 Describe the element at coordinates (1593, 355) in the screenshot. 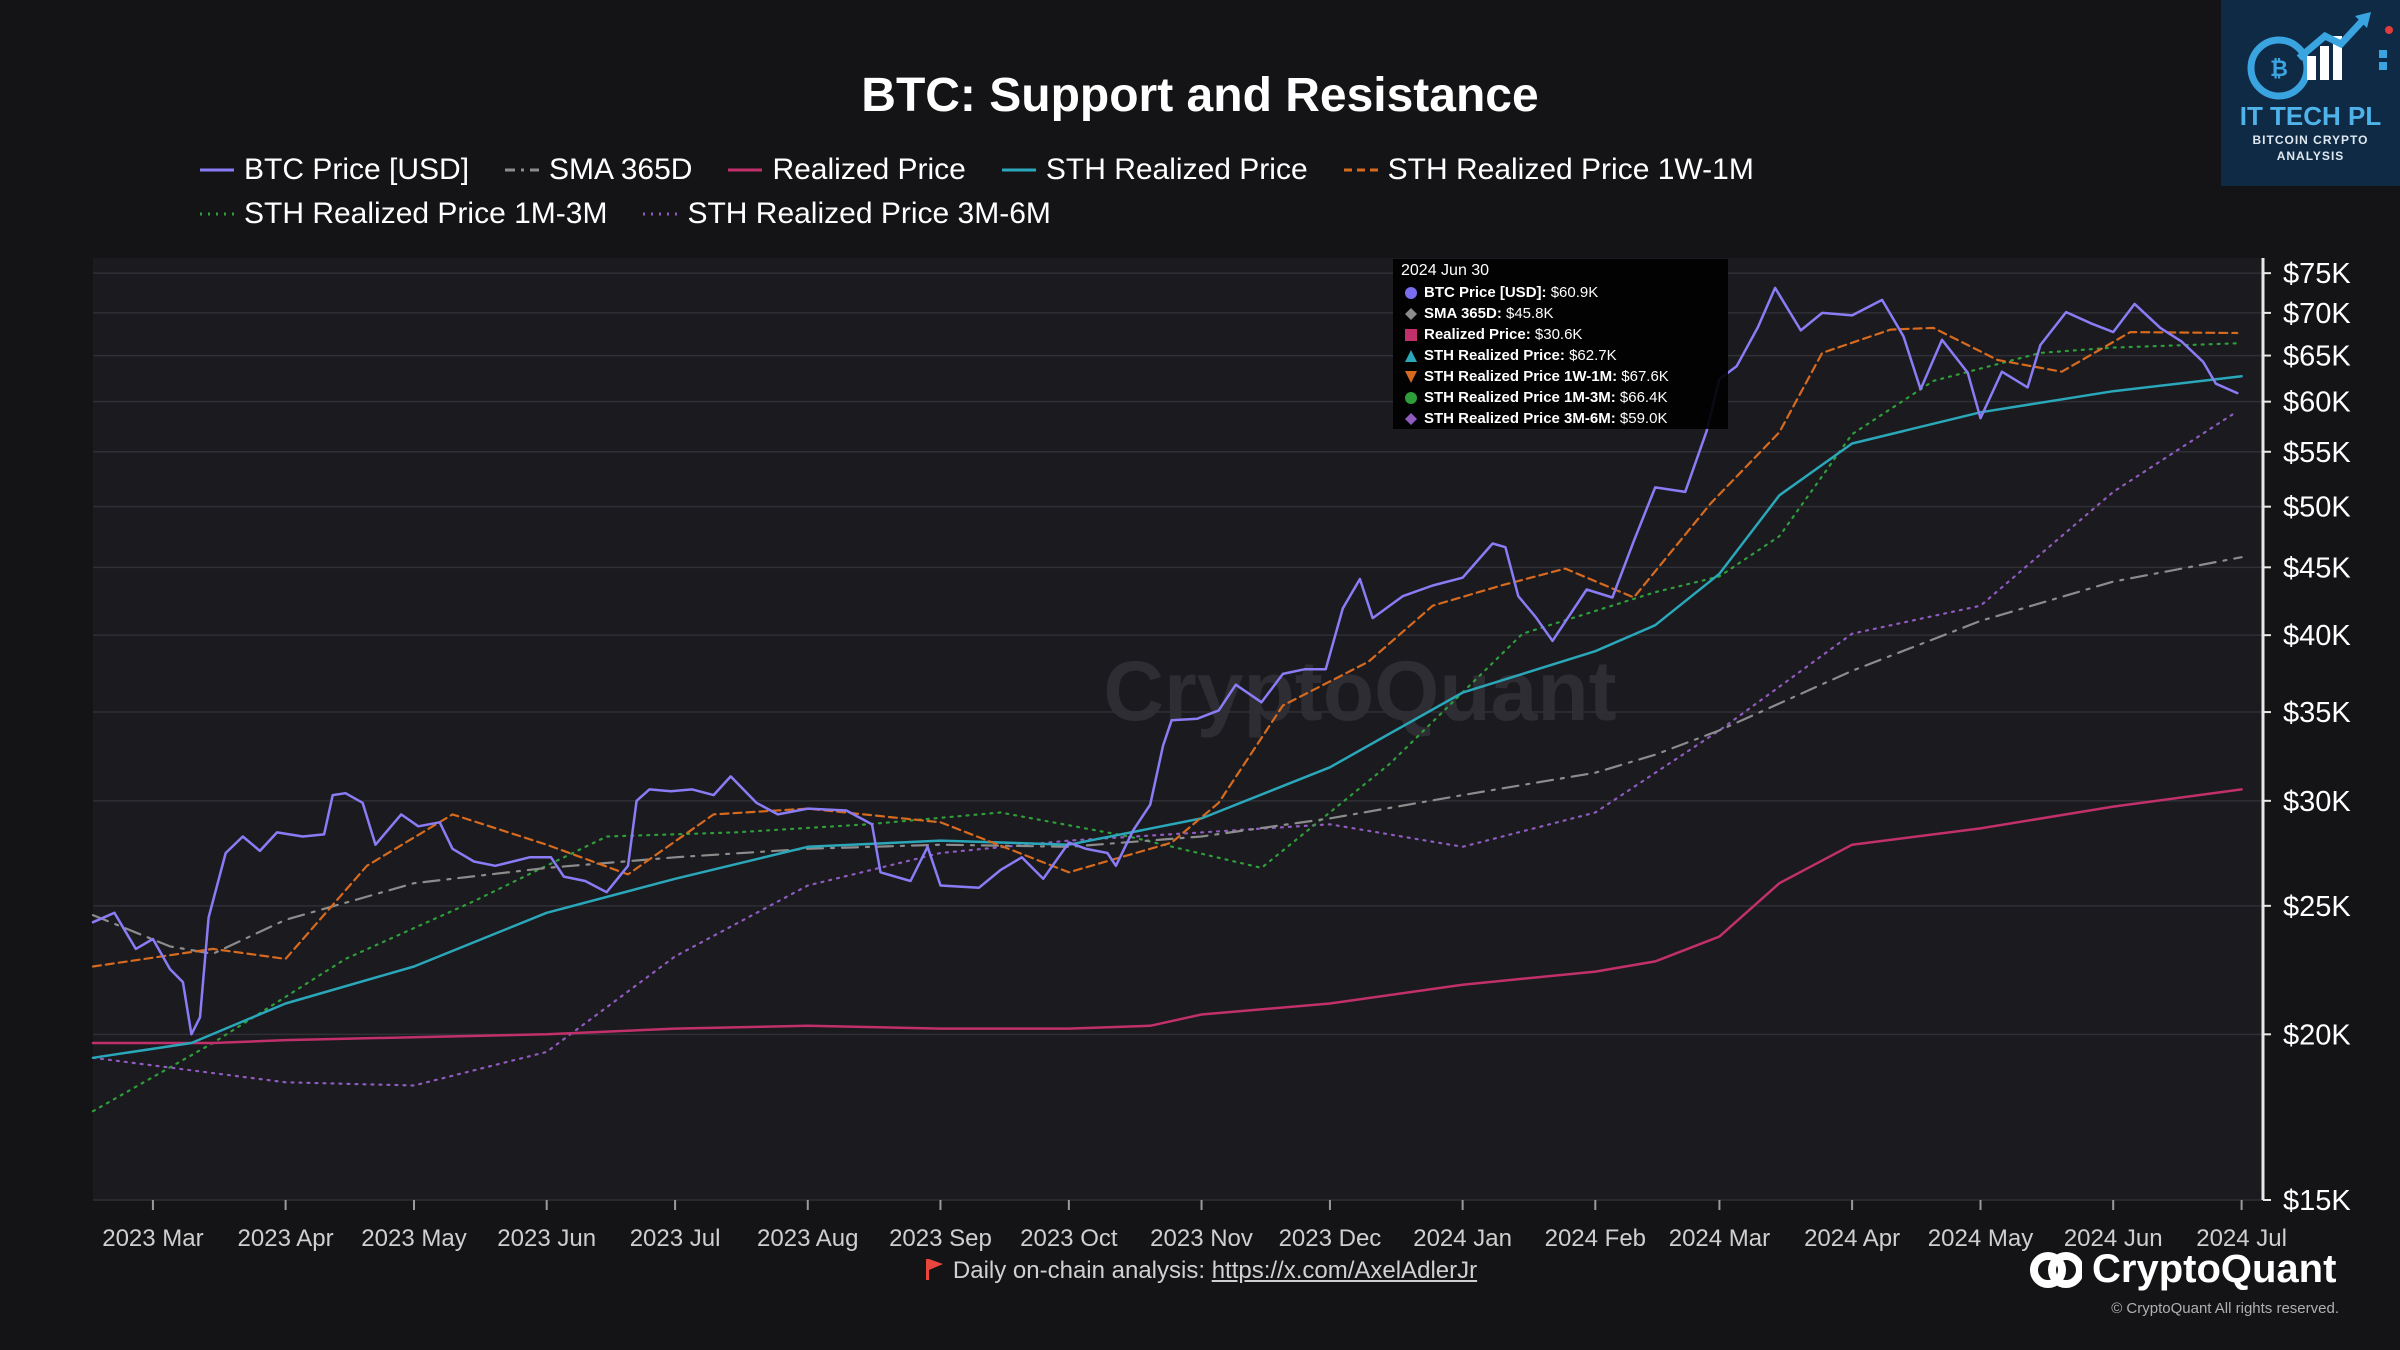

I see `tooltip-value: $62.7K` at that location.